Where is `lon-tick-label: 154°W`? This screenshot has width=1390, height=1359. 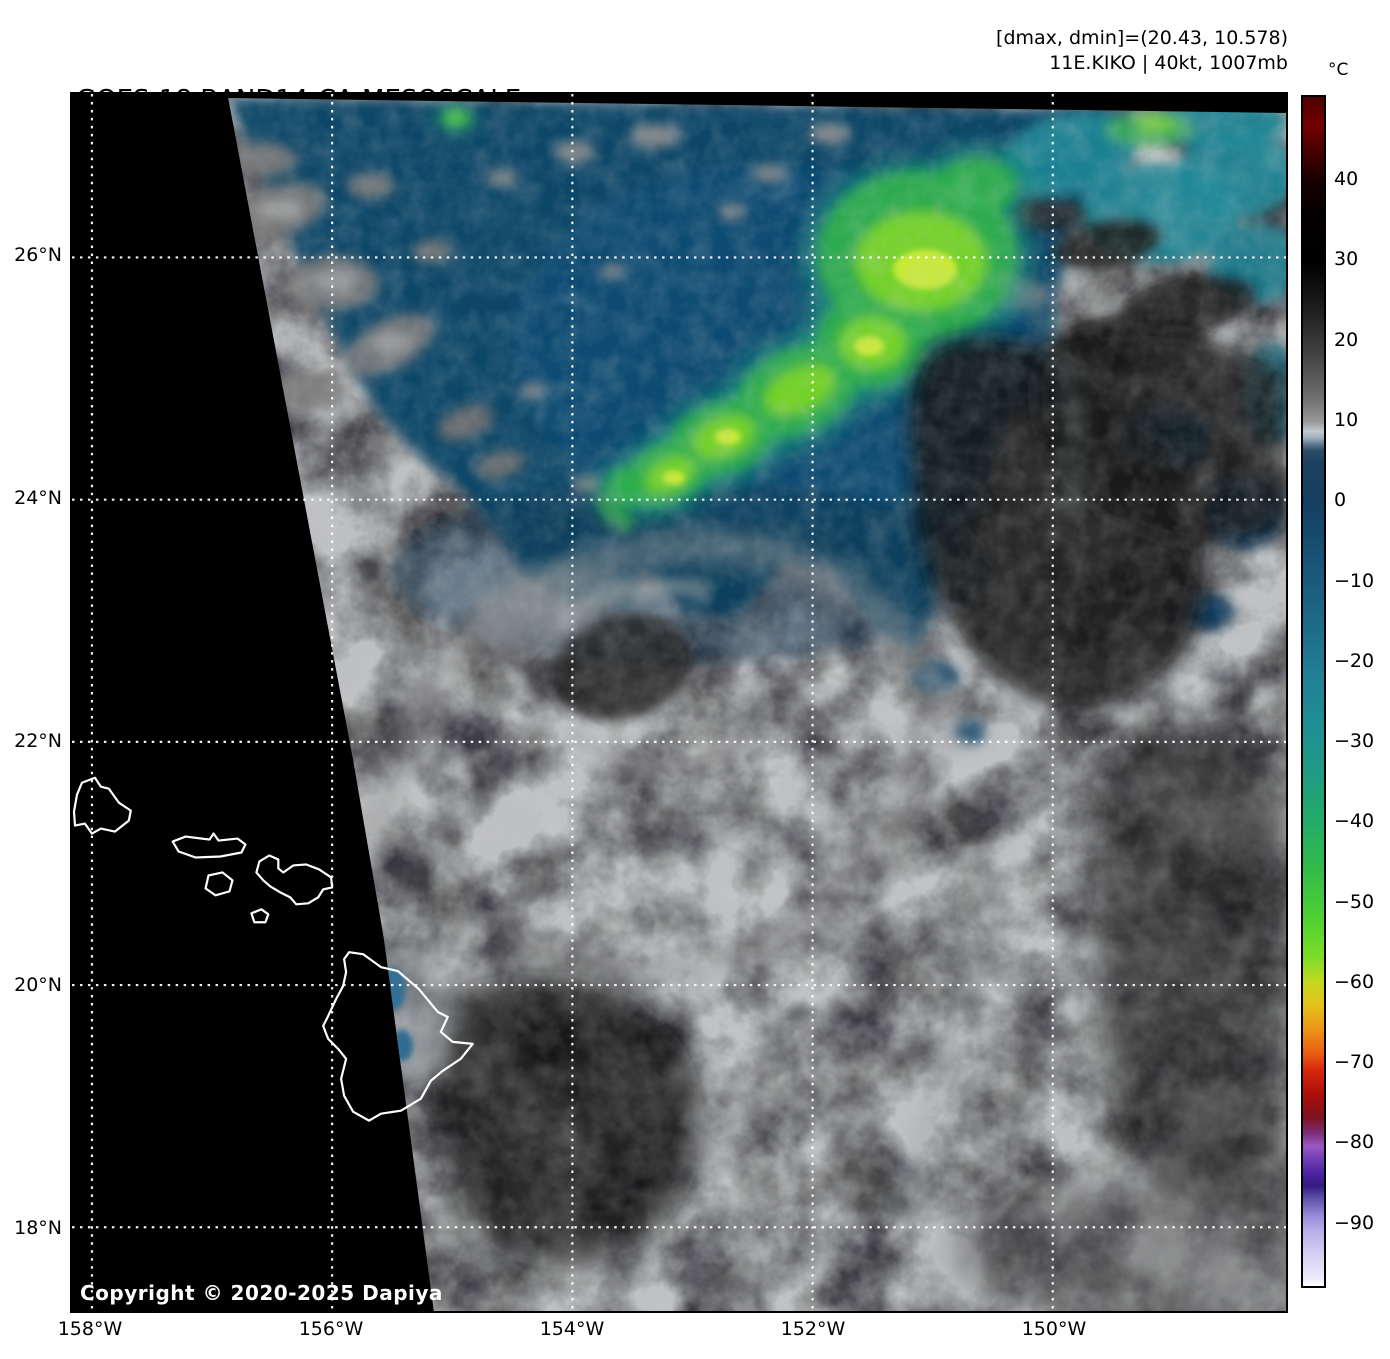 lon-tick-label: 154°W is located at coordinates (572, 1329).